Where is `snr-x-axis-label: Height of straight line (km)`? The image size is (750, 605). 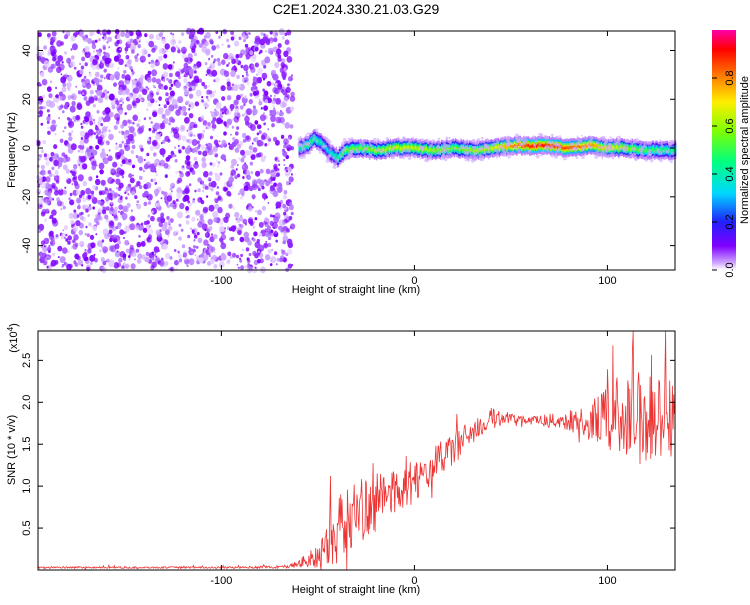 snr-x-axis-label: Height of straight line (km) is located at coordinates (356, 590).